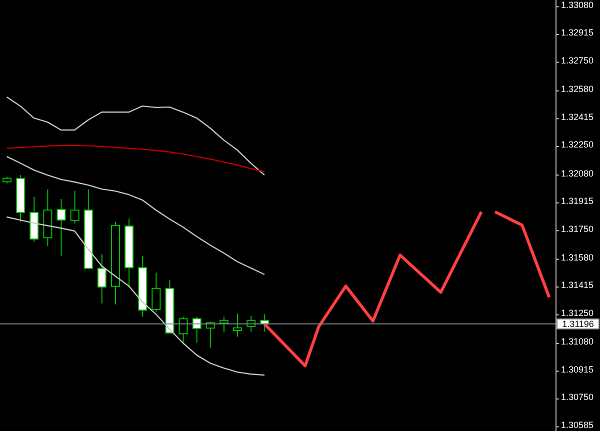  What do you see at coordinates (578, 323) in the screenshot?
I see `ref-line-label: 1.31196` at bounding box center [578, 323].